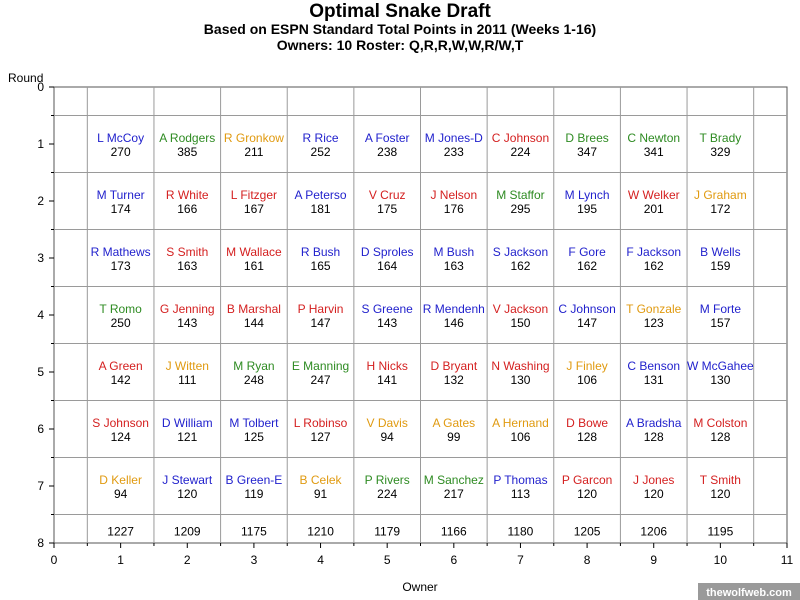  I want to click on y-tick-label: 4, so click(40, 315).